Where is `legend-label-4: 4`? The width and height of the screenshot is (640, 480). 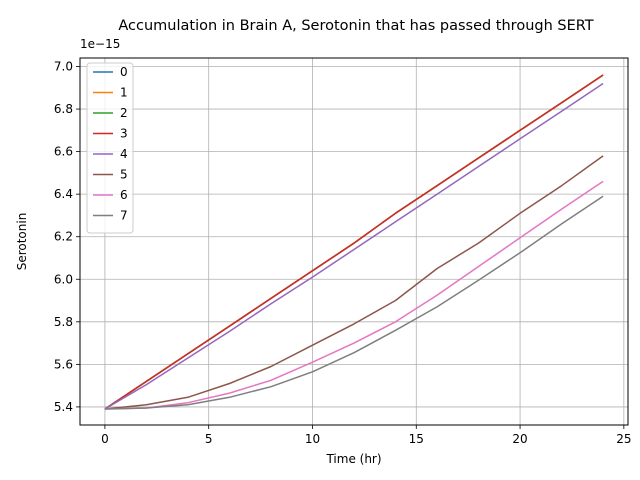 legend-label-4: 4 is located at coordinates (124, 154).